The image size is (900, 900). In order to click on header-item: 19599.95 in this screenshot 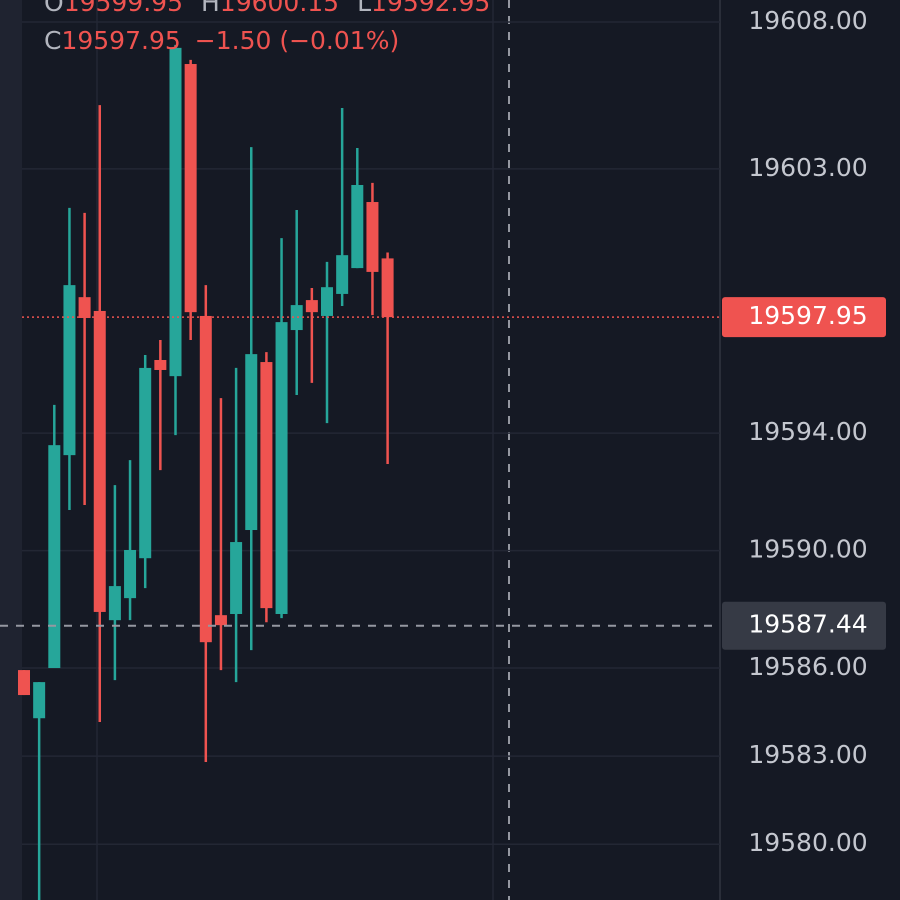, I will do `click(123, 8)`.